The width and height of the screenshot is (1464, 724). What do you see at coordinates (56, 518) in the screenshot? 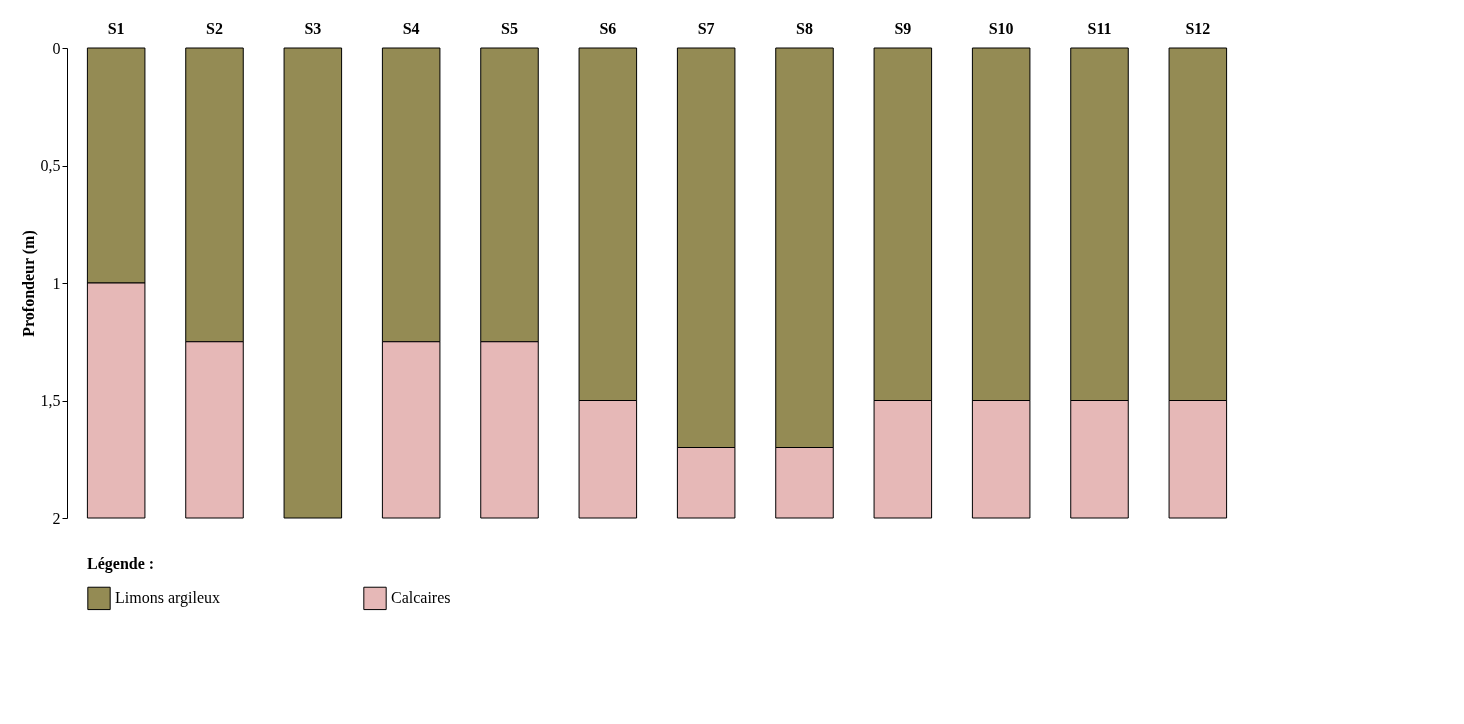
I see `y-tick-label: 2` at bounding box center [56, 518].